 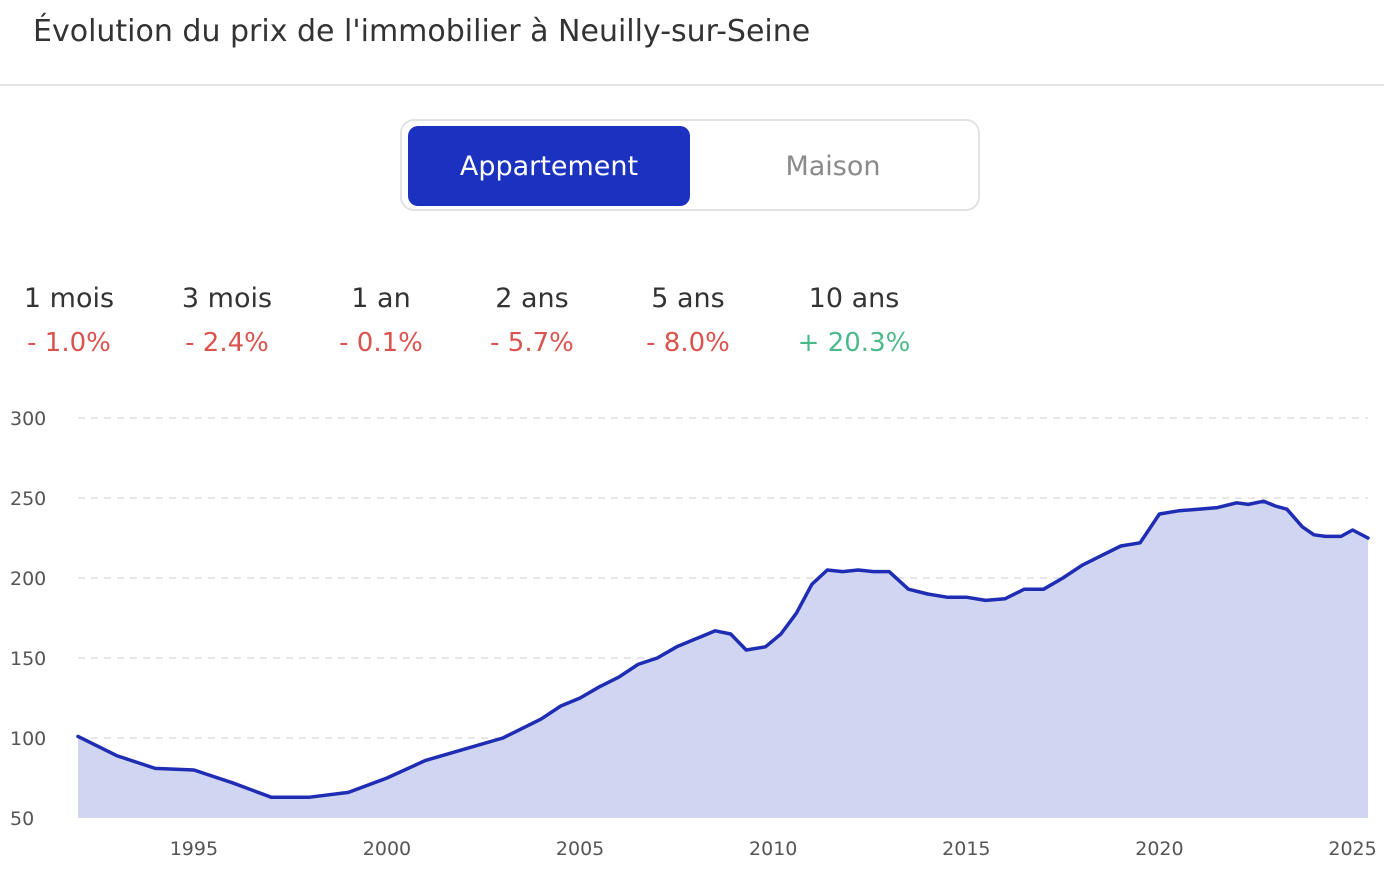 I want to click on tab-maison: Maison, so click(x=833, y=166).